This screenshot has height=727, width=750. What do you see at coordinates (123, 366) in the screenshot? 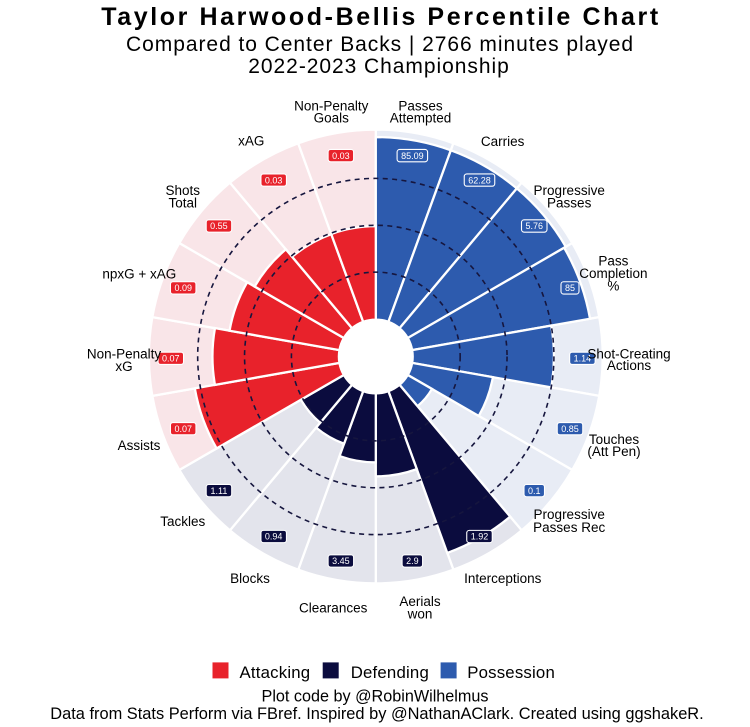
I see `svg-text: xG` at bounding box center [123, 366].